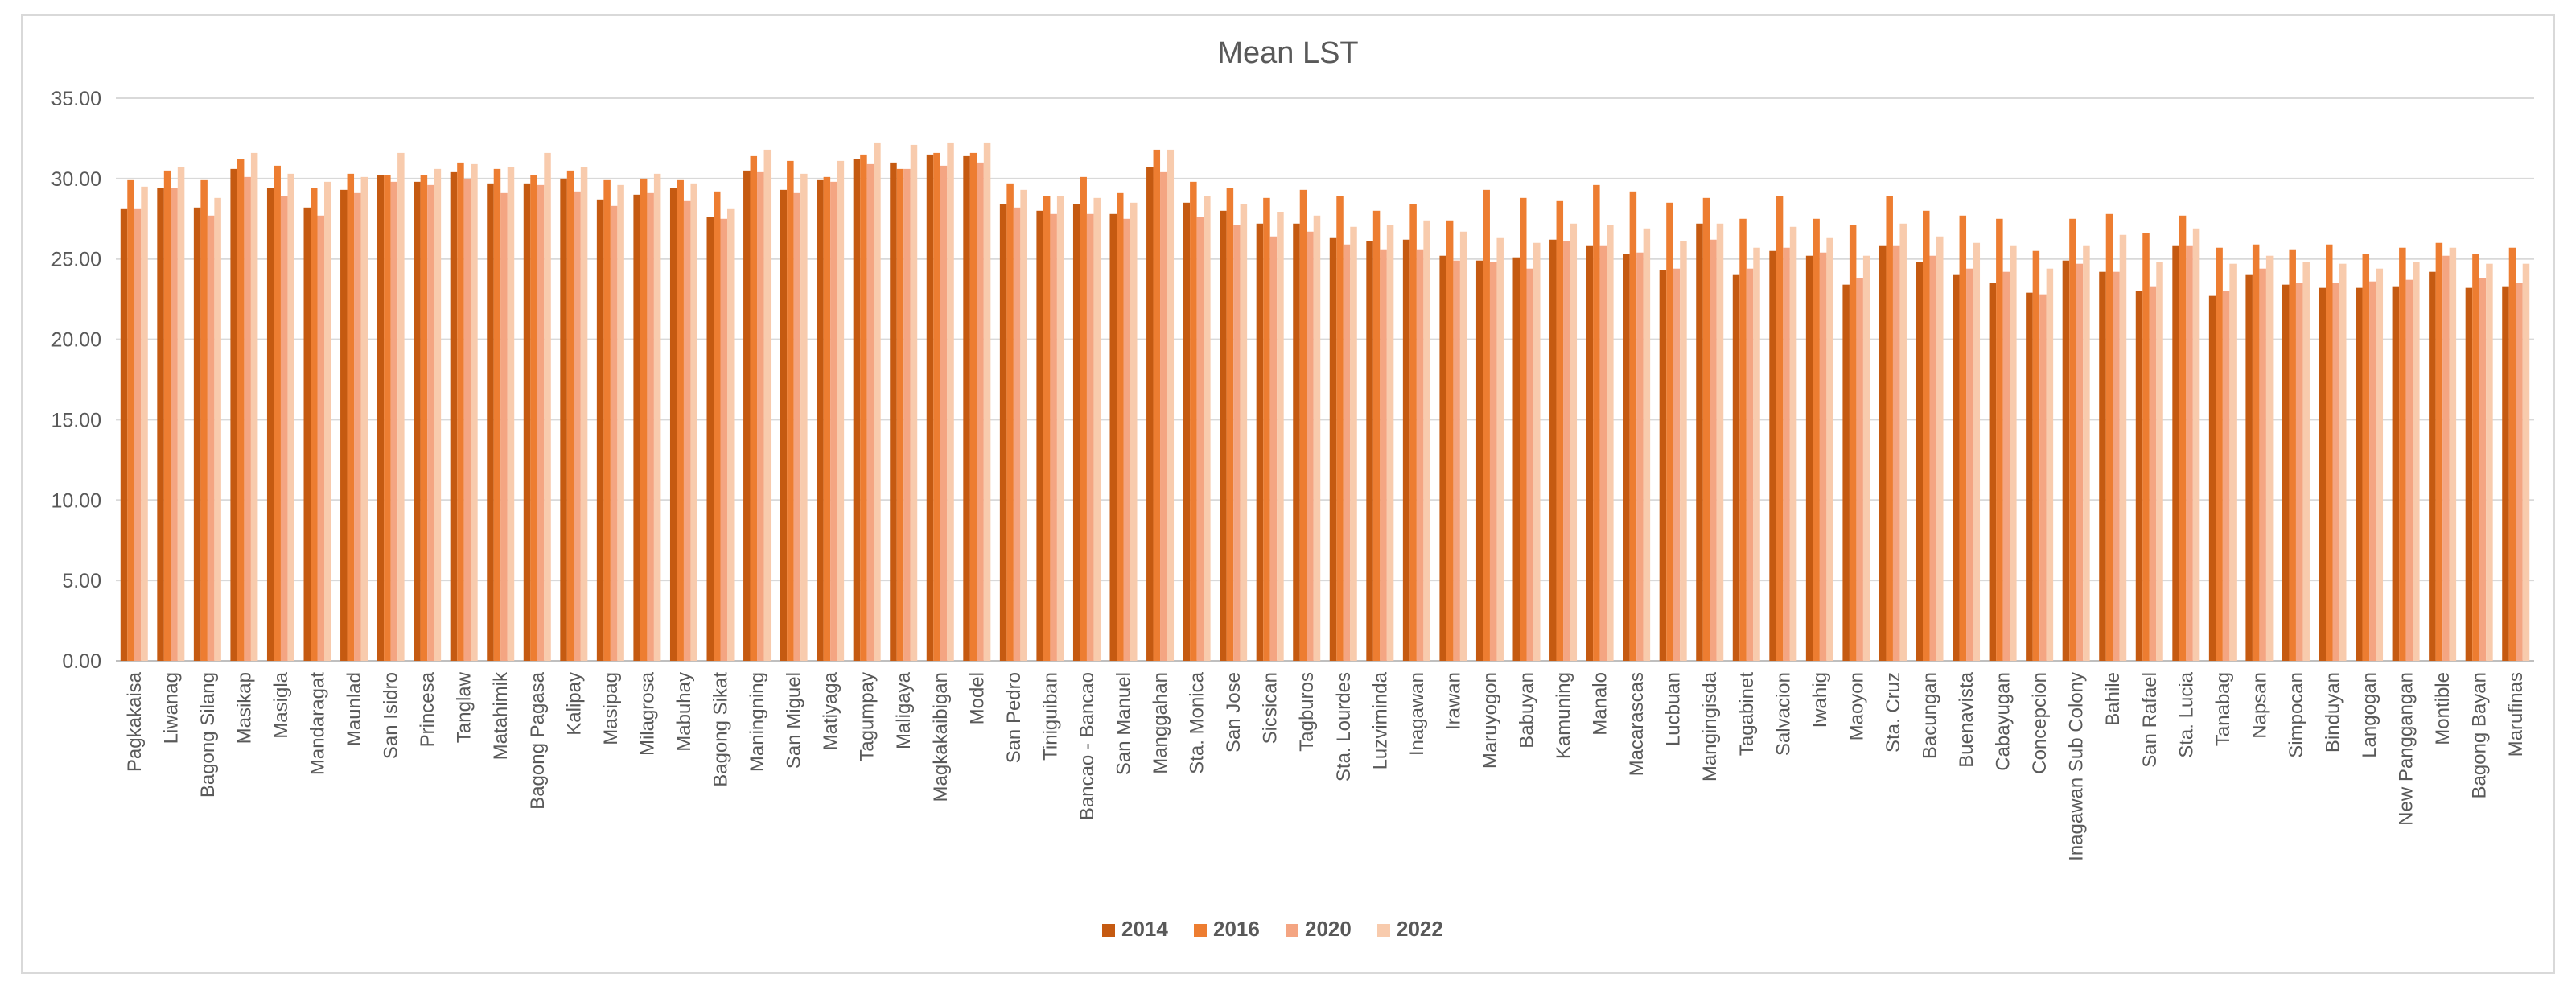 This screenshot has width=2576, height=990. I want to click on legend-label-2016: 2016, so click(1236, 929).